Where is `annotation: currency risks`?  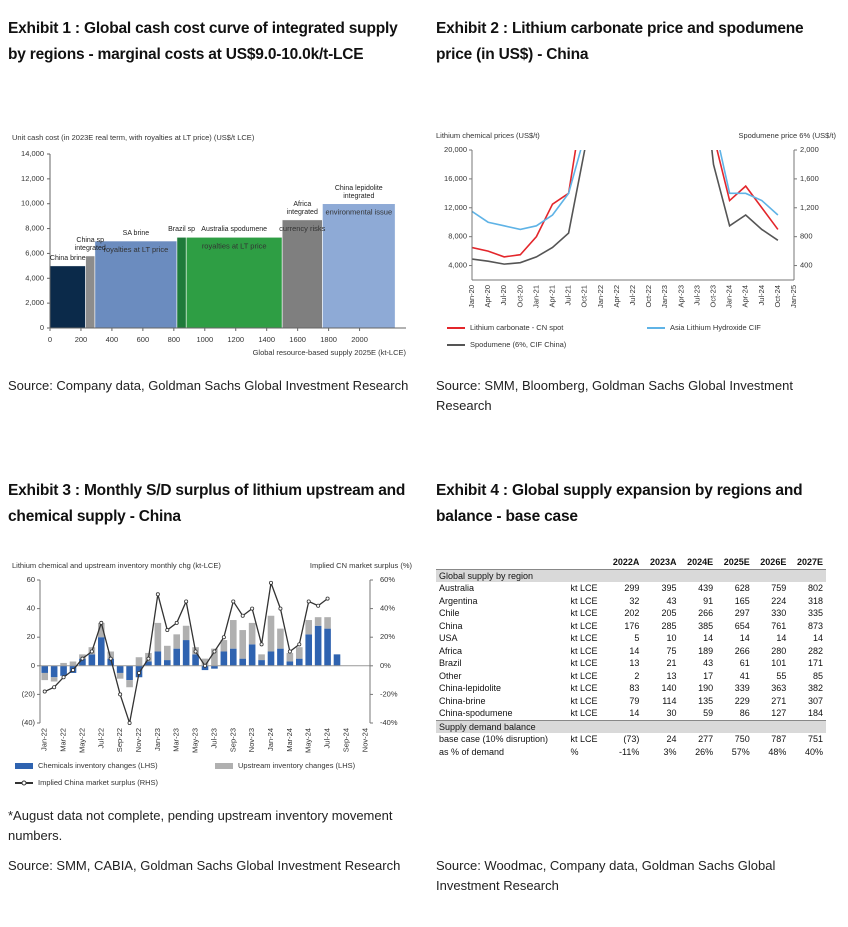 annotation: currency risks is located at coordinates (302, 228).